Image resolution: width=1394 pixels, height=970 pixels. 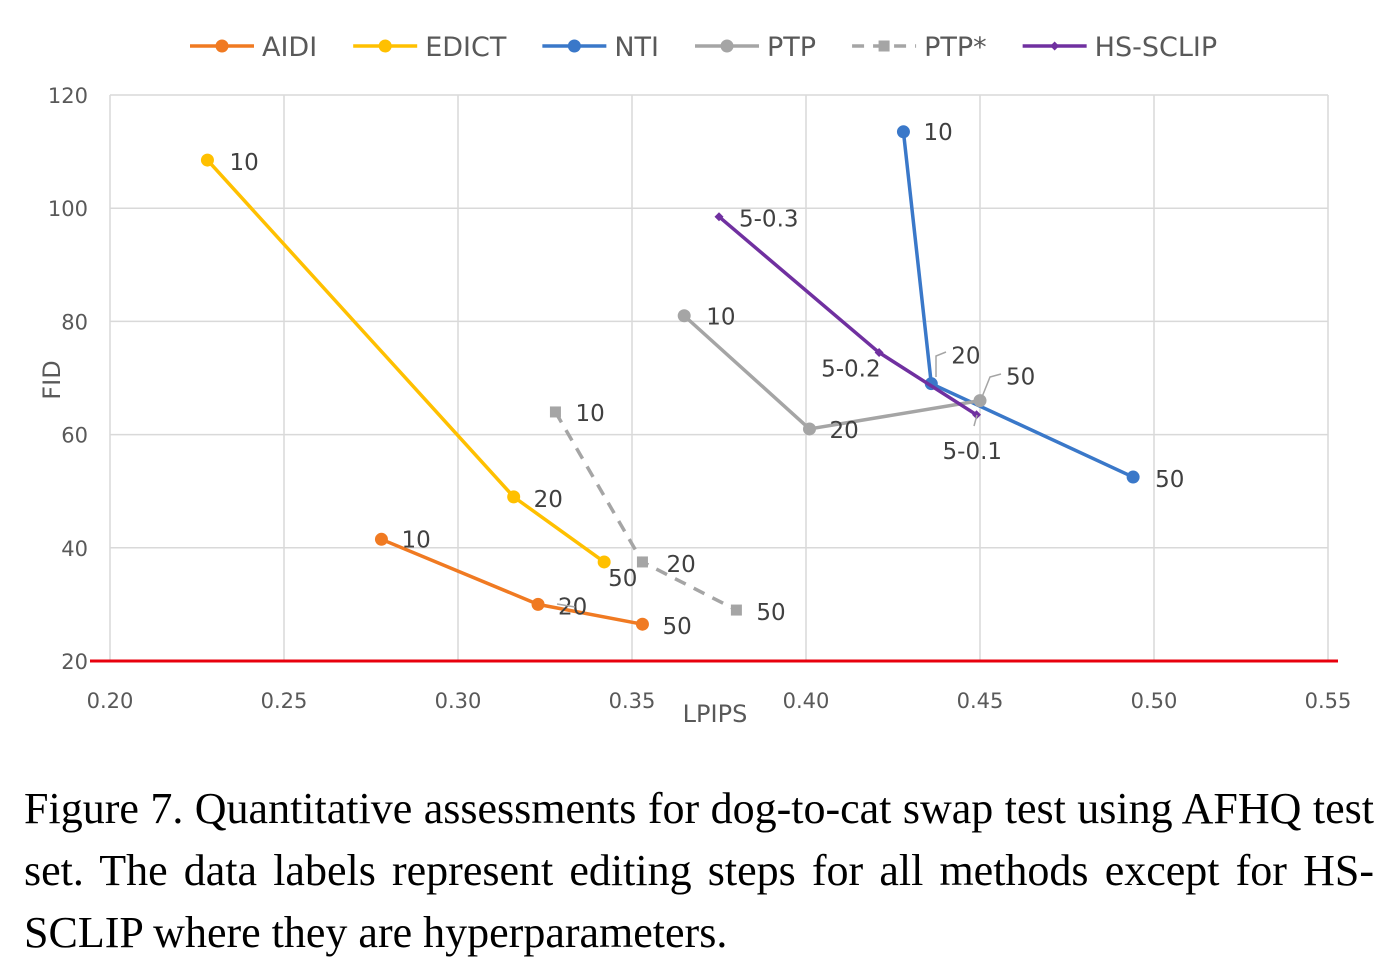 I want to click on legend-item-hs-sclip: HS-SCLIP, so click(x=1119, y=47).